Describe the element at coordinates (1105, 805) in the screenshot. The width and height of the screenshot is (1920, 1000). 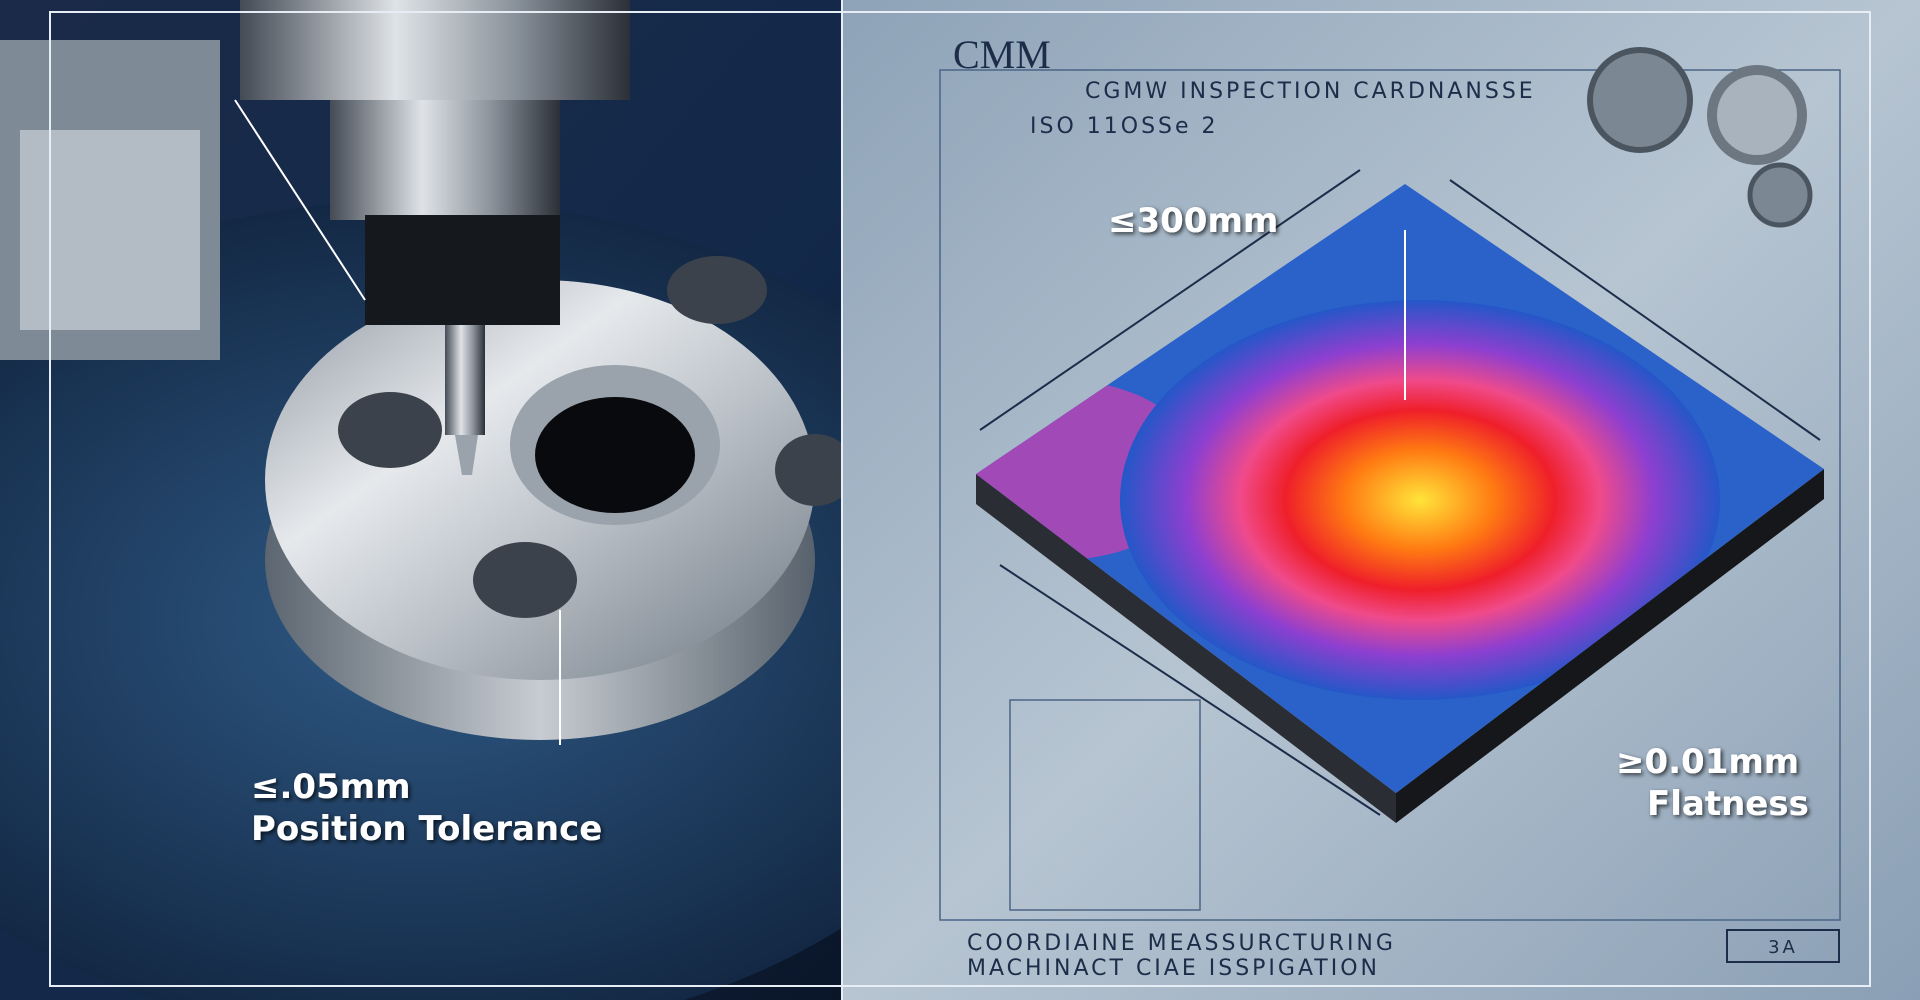
I see `blueprint-sketch` at that location.